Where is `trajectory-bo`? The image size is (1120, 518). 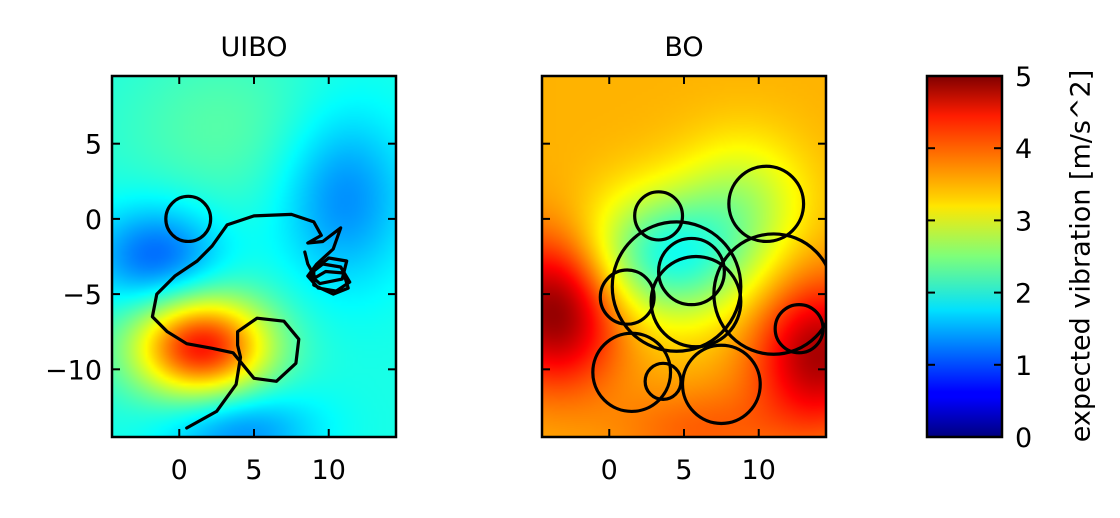 trajectory-bo is located at coordinates (708, 295).